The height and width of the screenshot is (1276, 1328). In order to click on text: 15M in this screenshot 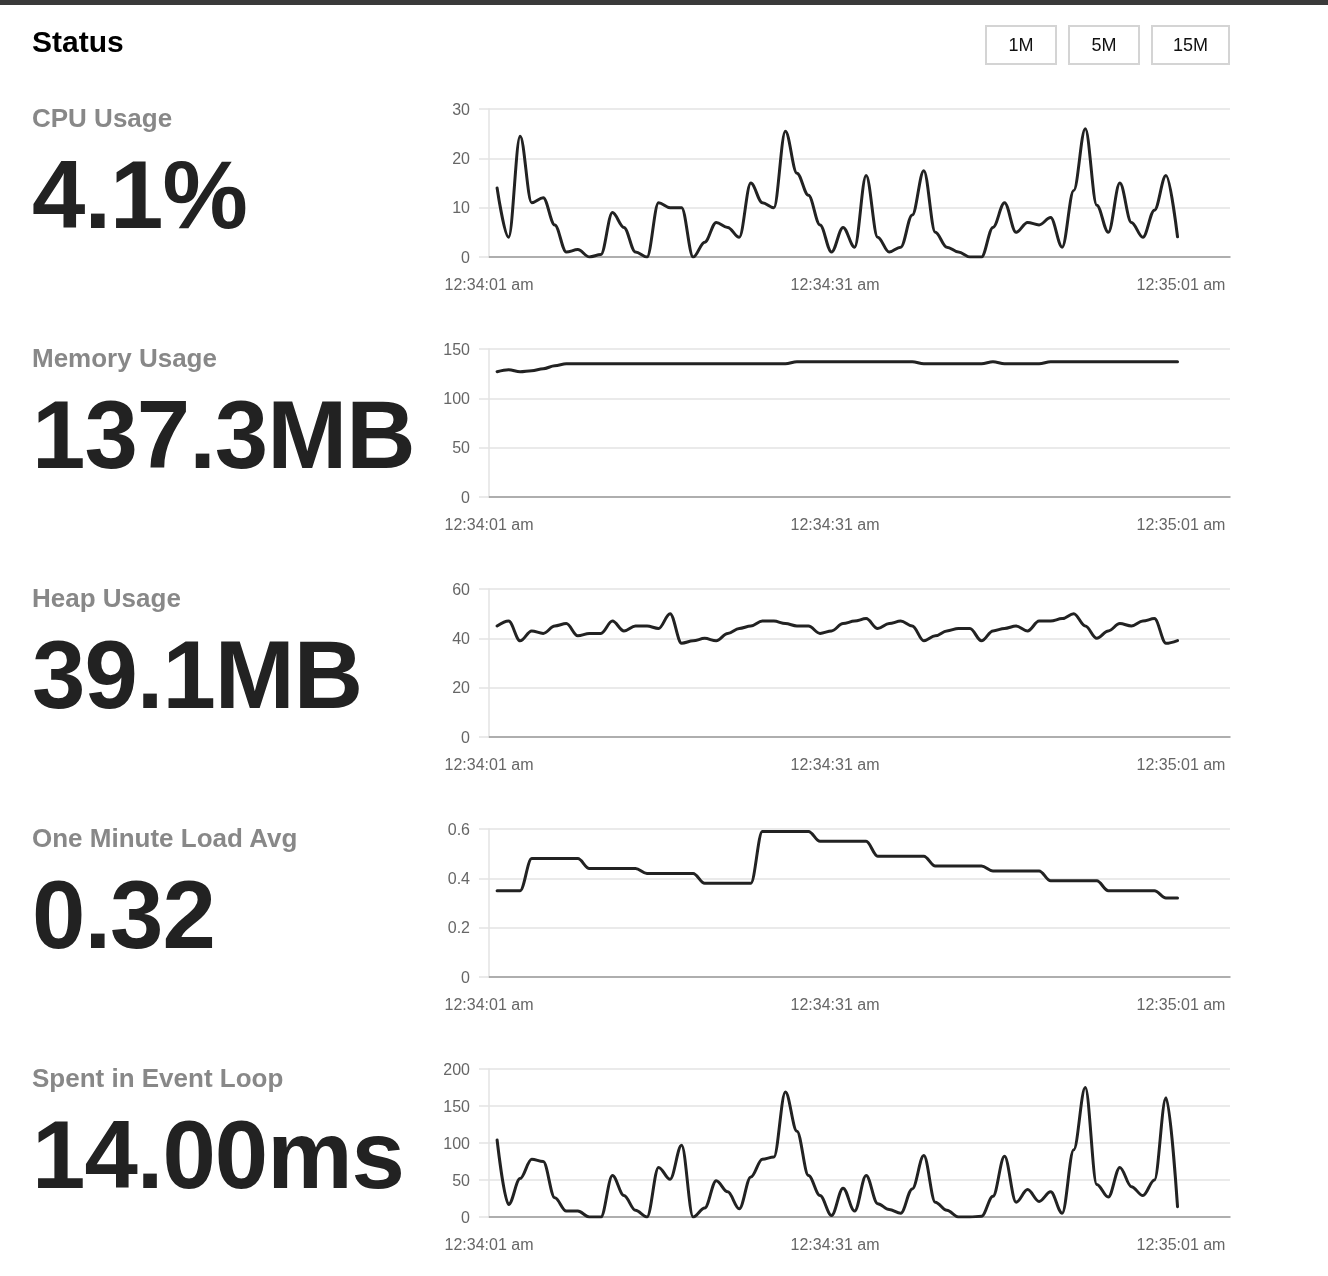, I will do `click(1190, 45)`.